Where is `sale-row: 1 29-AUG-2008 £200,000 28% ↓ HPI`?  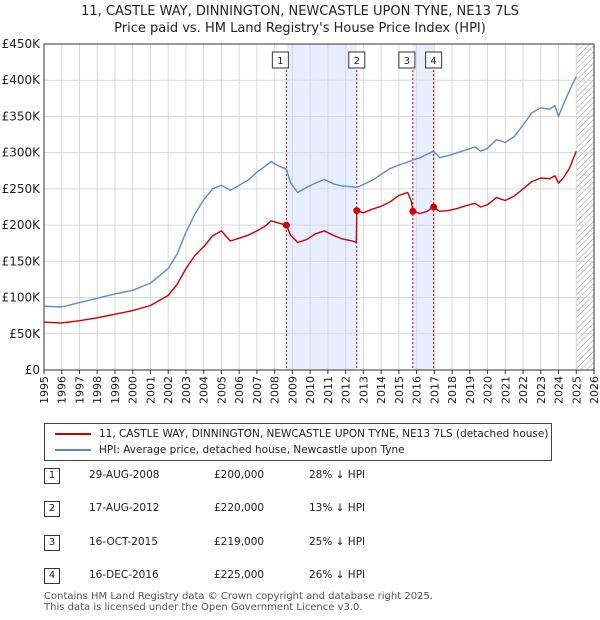 sale-row: 1 29-AUG-2008 £200,000 28% ↓ HPI is located at coordinates (244, 477).